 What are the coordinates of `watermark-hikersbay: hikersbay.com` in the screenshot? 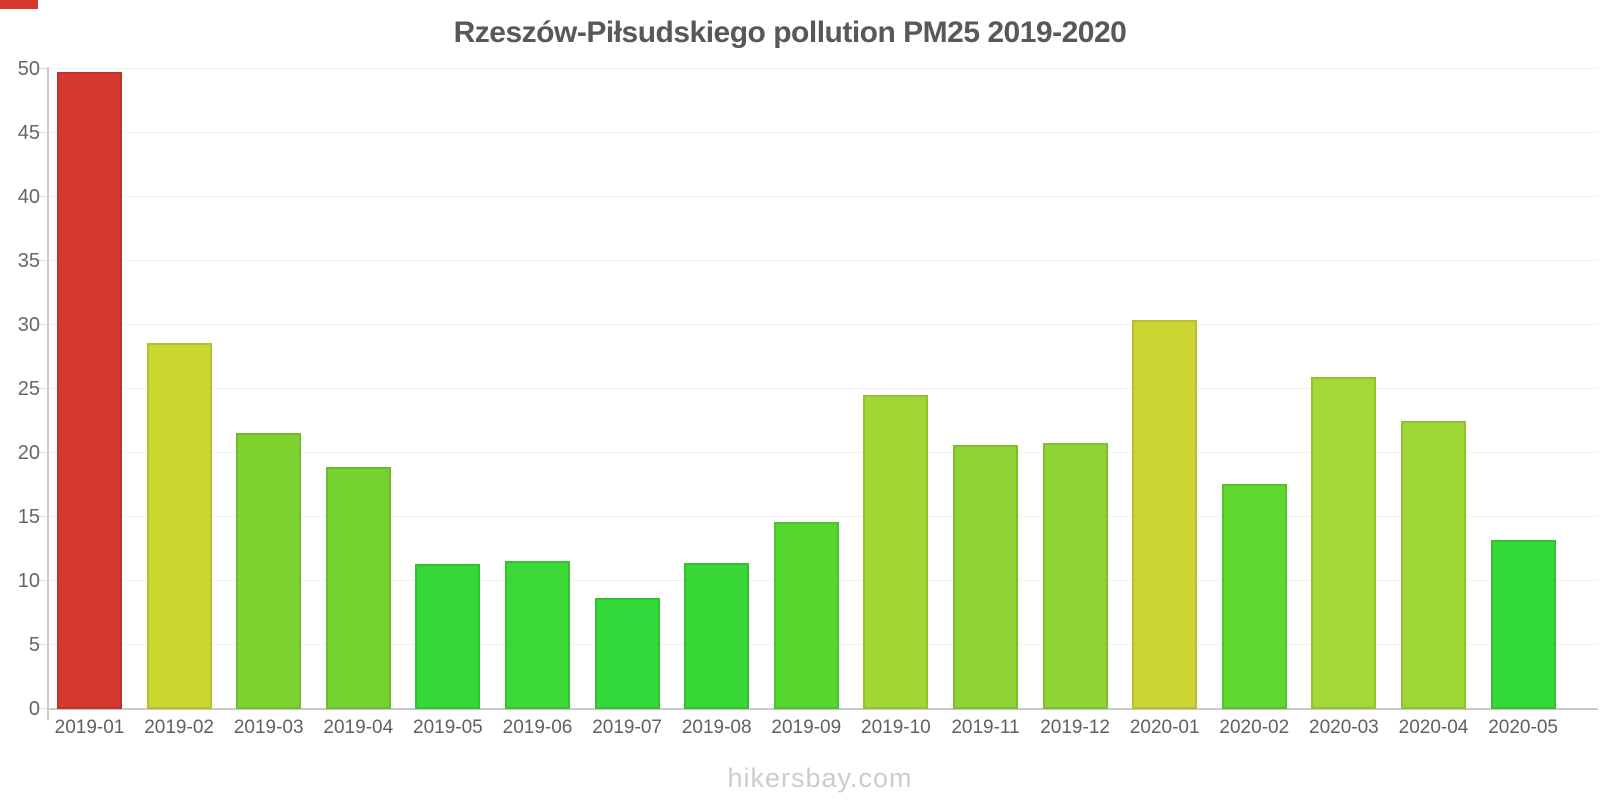 It's located at (820, 778).